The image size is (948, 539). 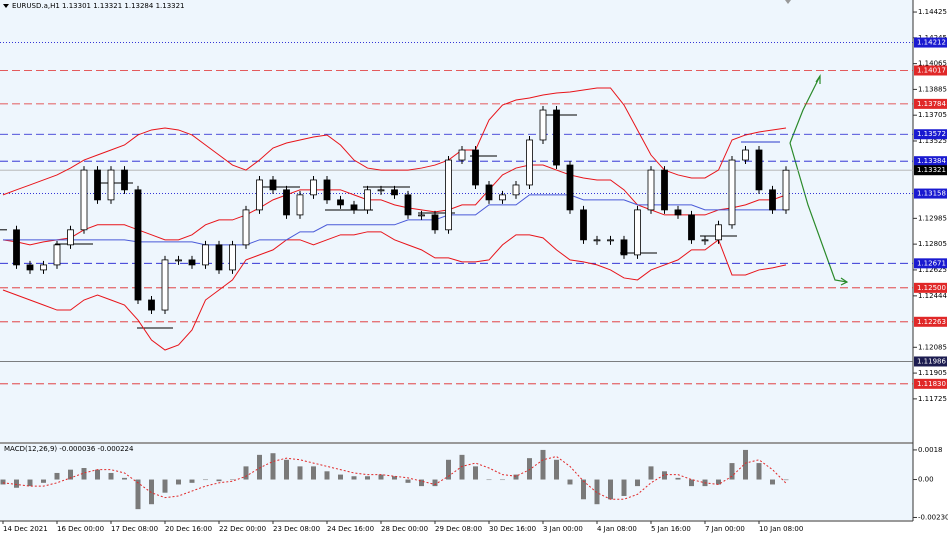 I want to click on price-level-label: 1.11986, so click(x=931, y=361).